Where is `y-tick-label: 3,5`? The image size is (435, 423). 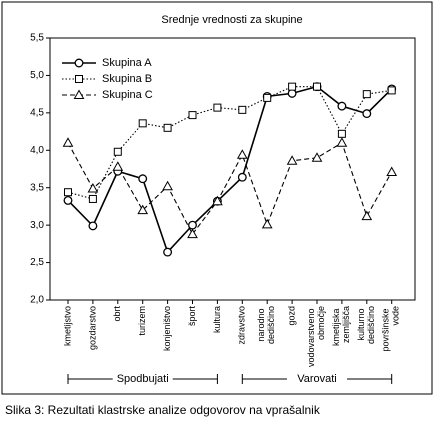
y-tick-label: 3,5 is located at coordinates (37, 187).